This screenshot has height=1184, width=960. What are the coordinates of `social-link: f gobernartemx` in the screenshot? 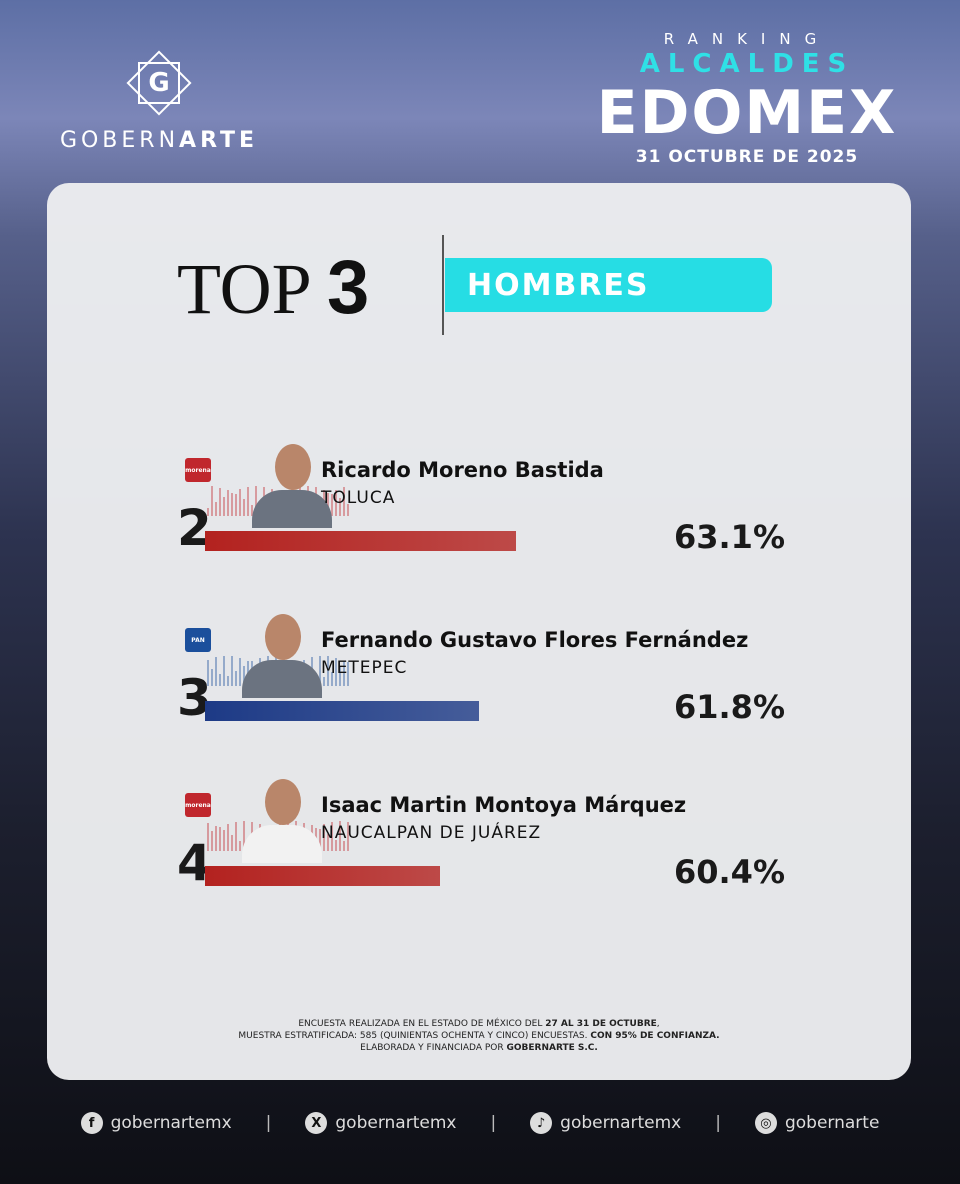 It's located at (156, 1123).